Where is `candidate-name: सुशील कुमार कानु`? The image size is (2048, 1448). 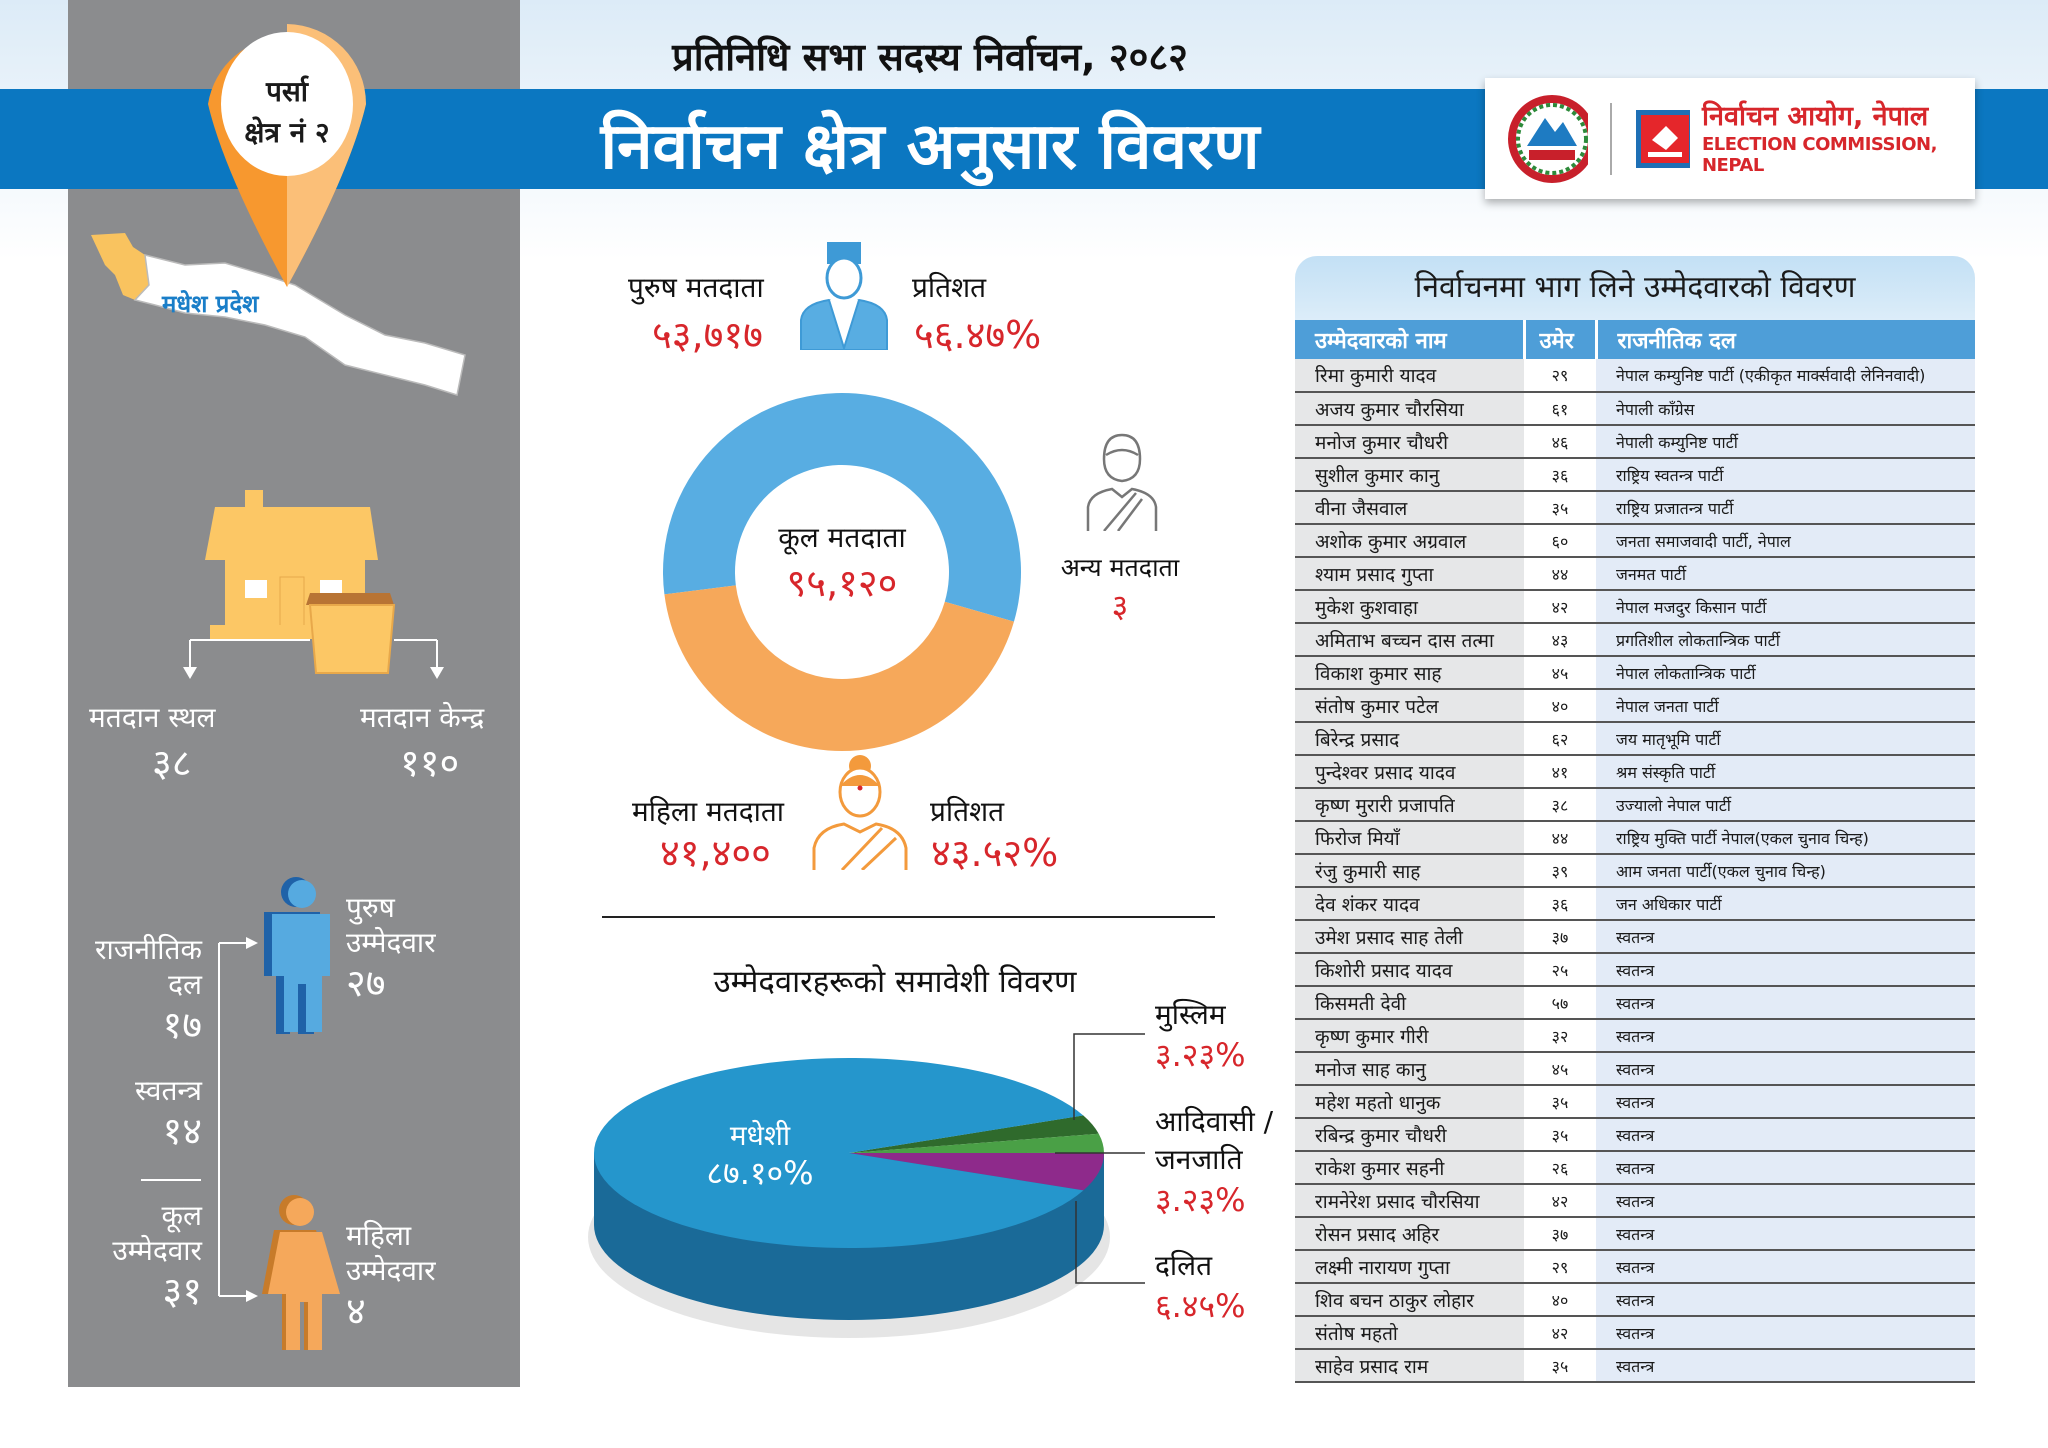
candidate-name: सुशील कुमार कानु is located at coordinates (1409, 475).